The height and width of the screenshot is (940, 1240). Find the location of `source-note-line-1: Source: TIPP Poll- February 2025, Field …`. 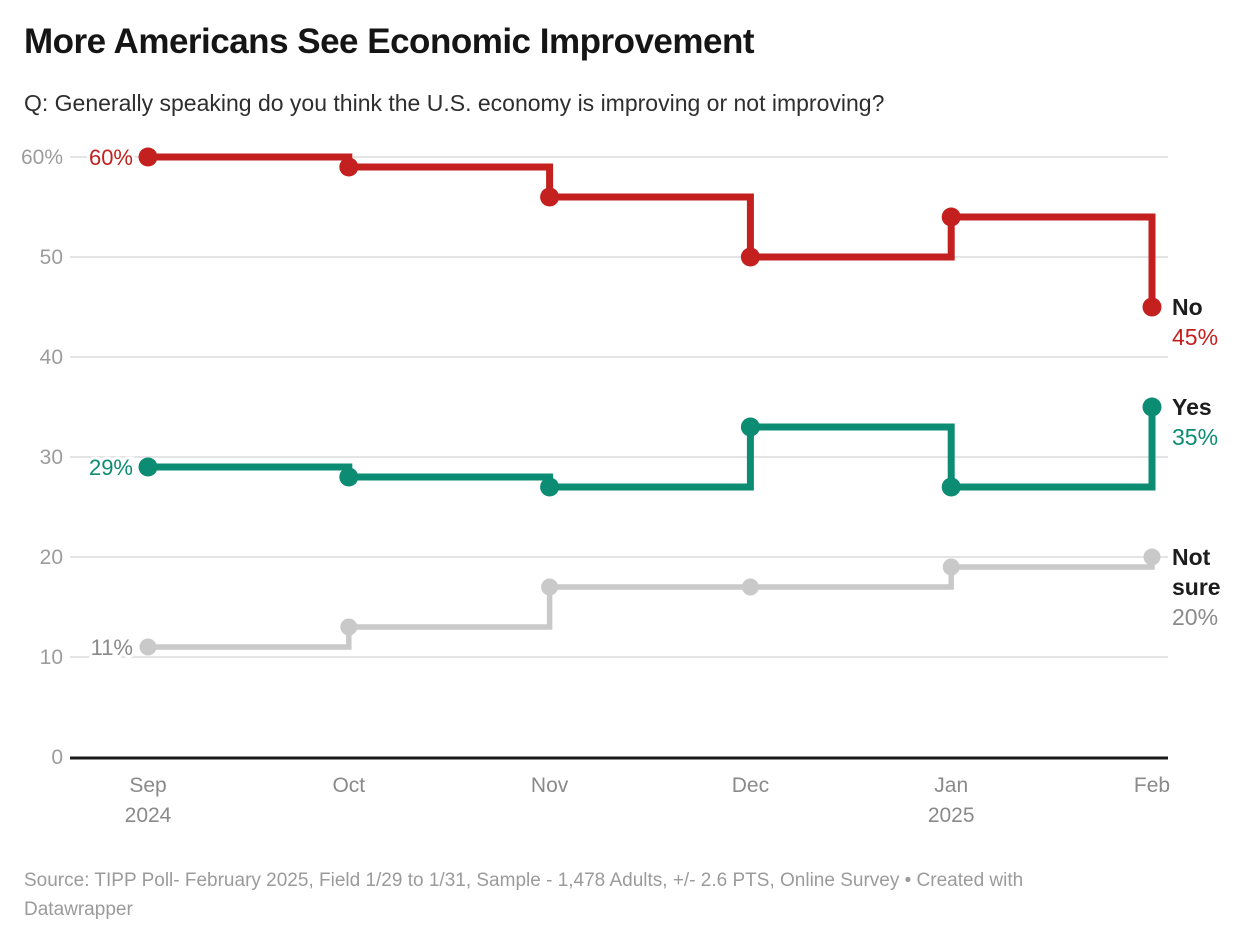

source-note-line-1: Source: TIPP Poll- February 2025, Field … is located at coordinates (524, 880).